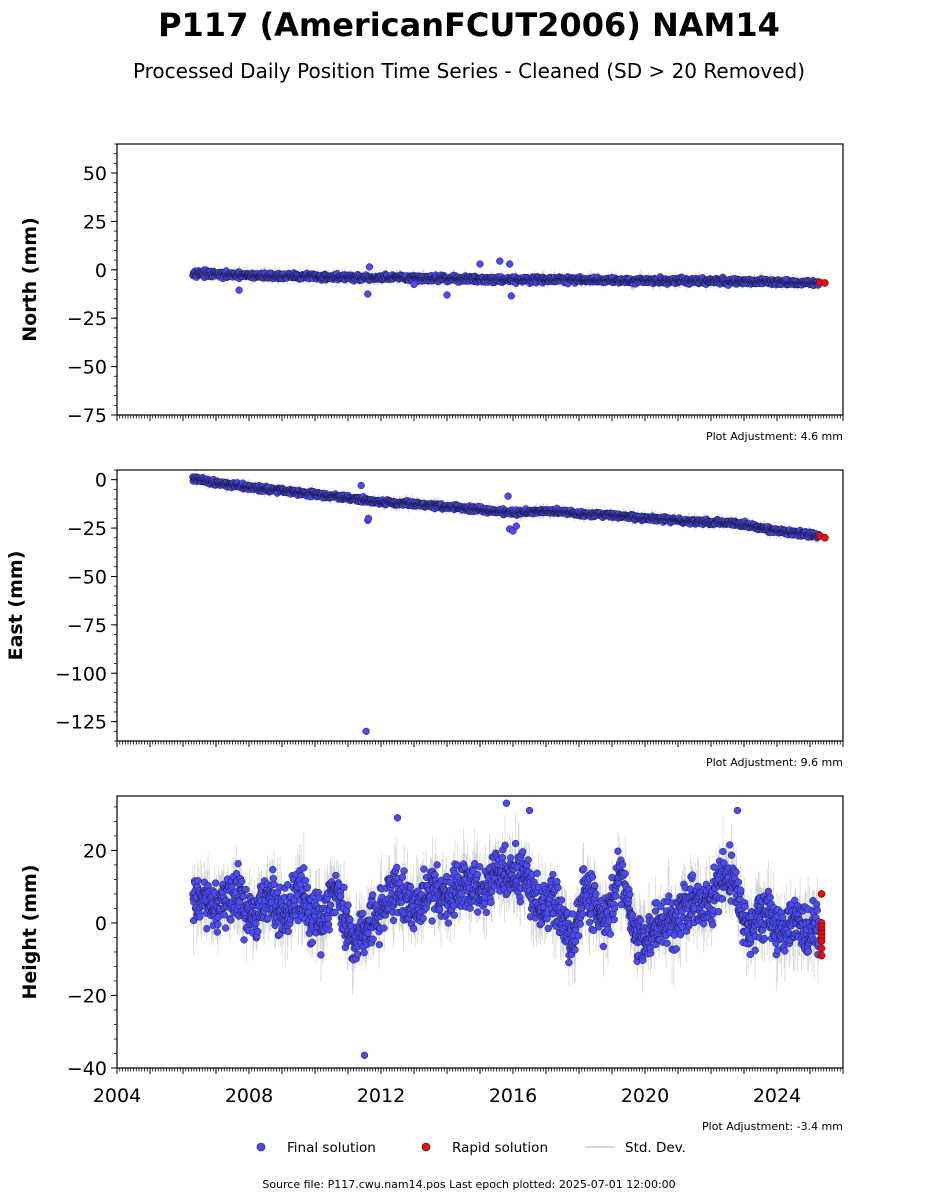 This screenshot has height=1200, width=937. What do you see at coordinates (30, 279) in the screenshot?
I see `y-axis-label: North (mm)` at bounding box center [30, 279].